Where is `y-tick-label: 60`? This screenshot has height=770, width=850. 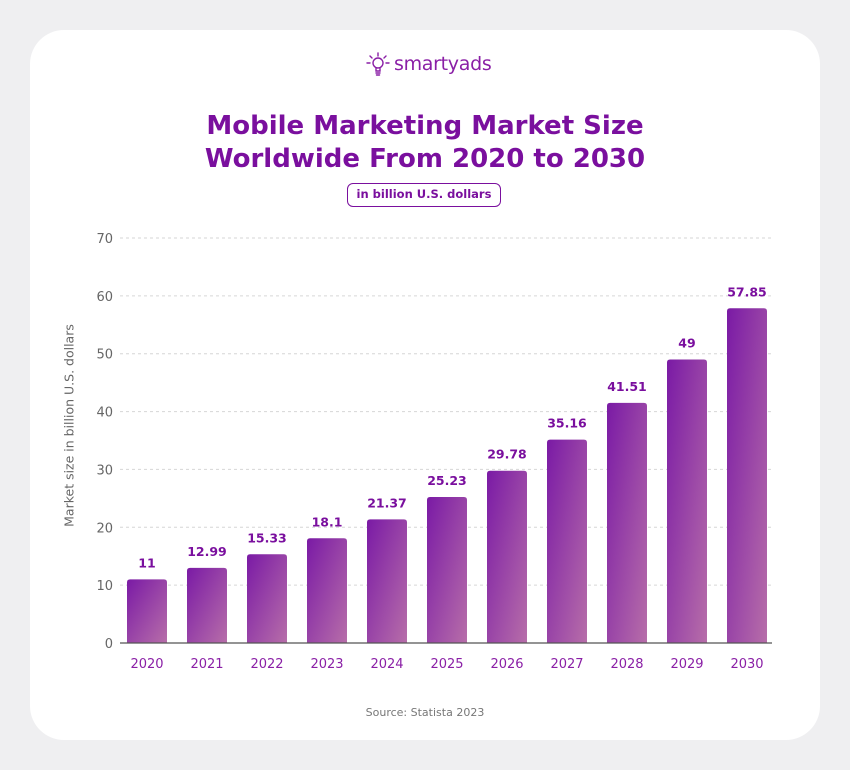 y-tick-label: 60 is located at coordinates (104, 297).